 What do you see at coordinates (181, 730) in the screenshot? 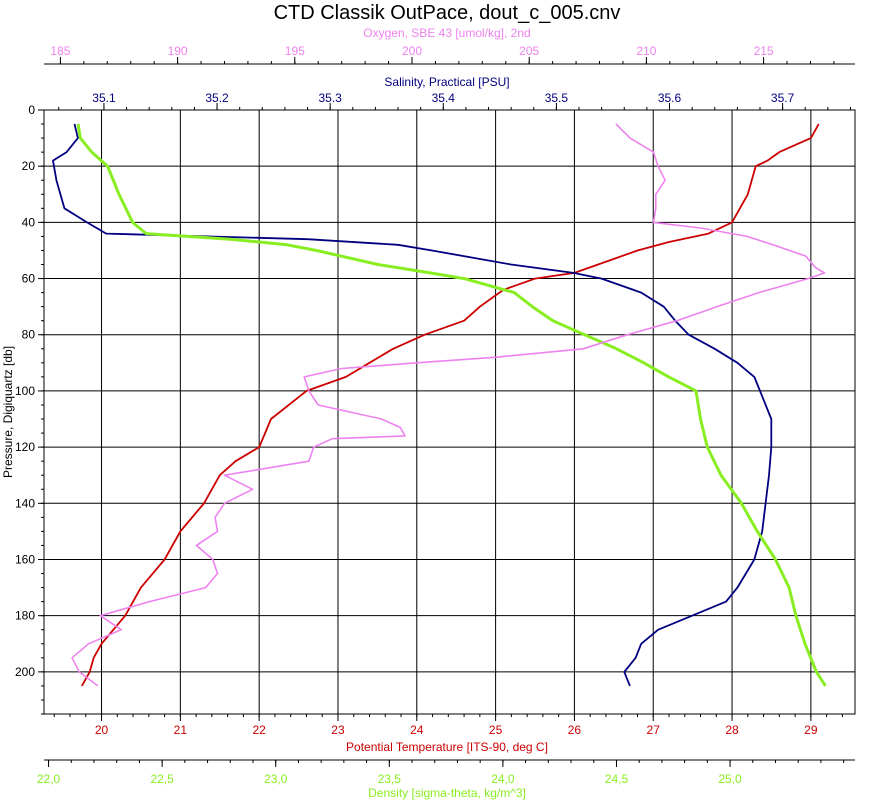
I see `temperature-tick-label: 21` at bounding box center [181, 730].